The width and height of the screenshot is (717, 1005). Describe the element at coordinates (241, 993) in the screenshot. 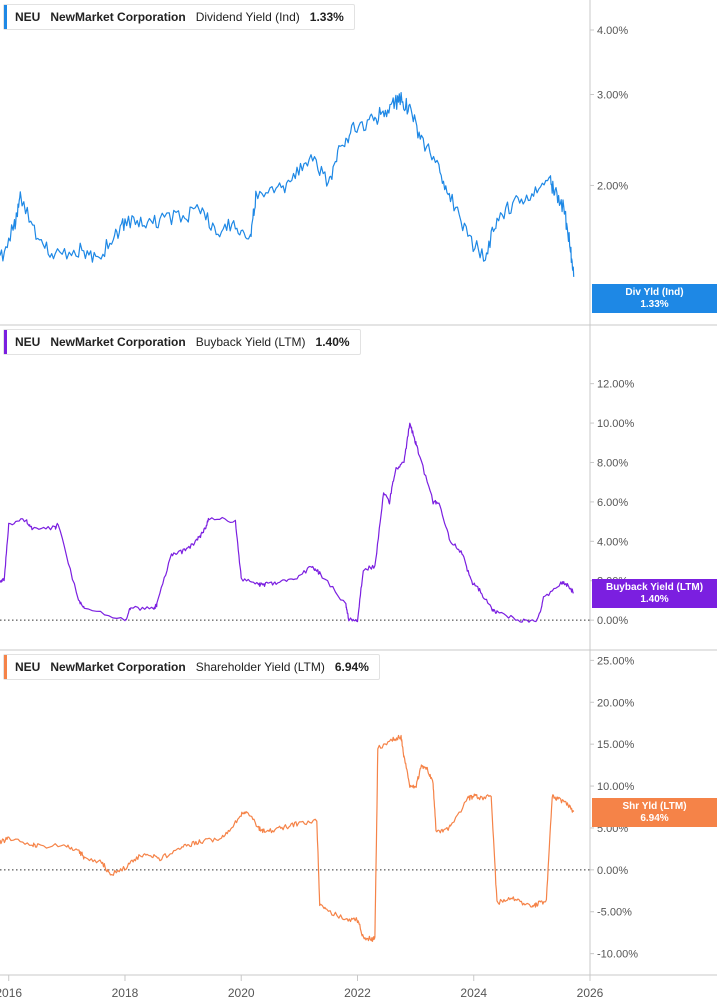

I see `x-tick-label: 2020` at that location.